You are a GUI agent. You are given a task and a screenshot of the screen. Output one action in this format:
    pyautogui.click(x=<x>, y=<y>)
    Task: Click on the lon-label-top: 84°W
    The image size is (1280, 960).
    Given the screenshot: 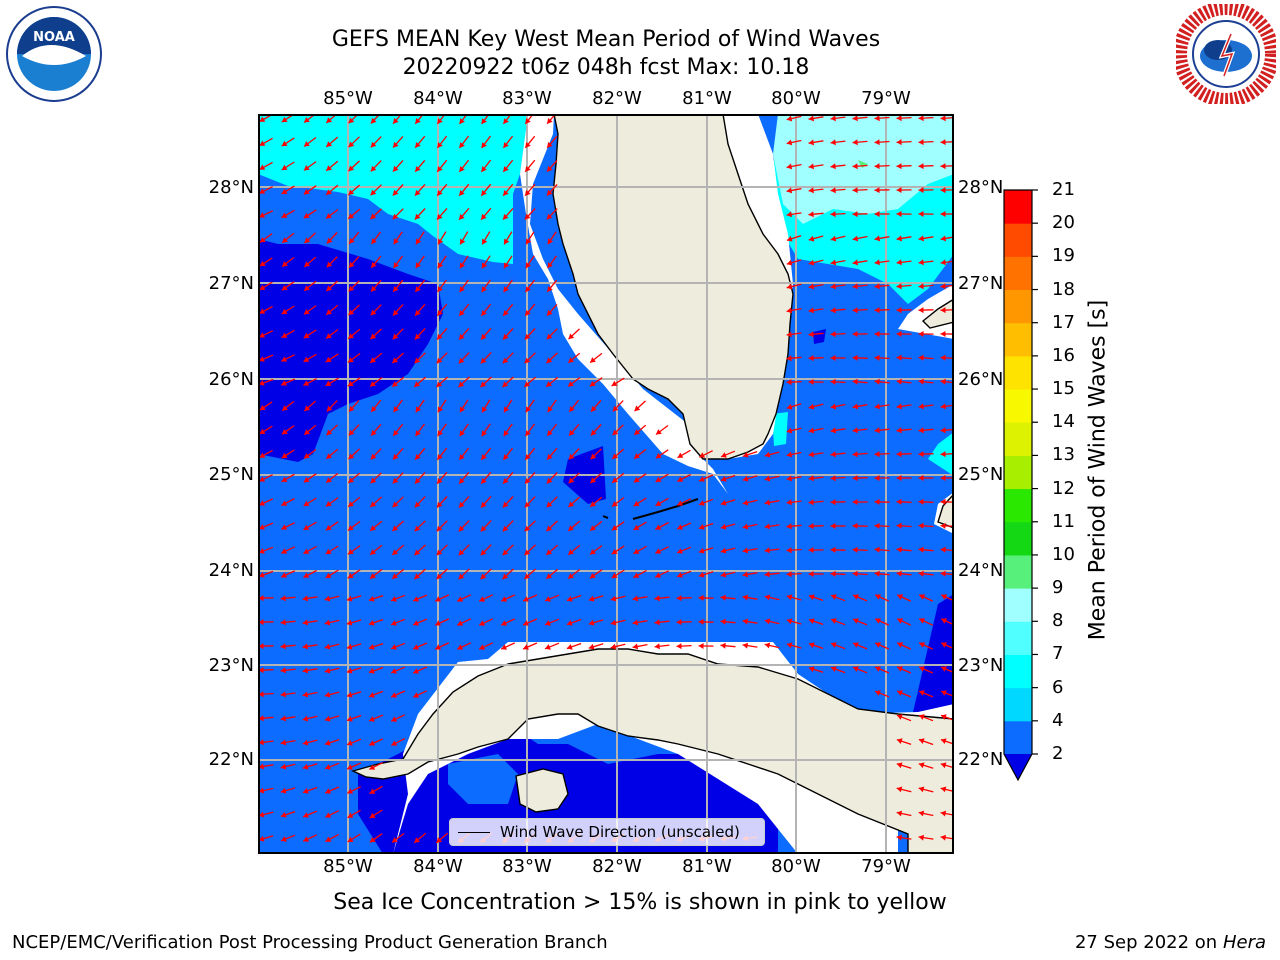 What is the action you would take?
    pyautogui.click(x=438, y=98)
    